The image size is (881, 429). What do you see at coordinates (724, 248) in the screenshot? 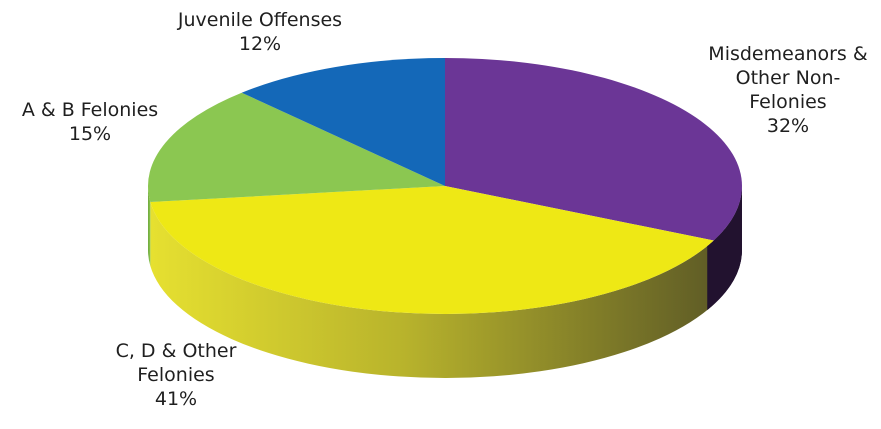
I see `slice-misdemeanors-side-shade` at bounding box center [724, 248].